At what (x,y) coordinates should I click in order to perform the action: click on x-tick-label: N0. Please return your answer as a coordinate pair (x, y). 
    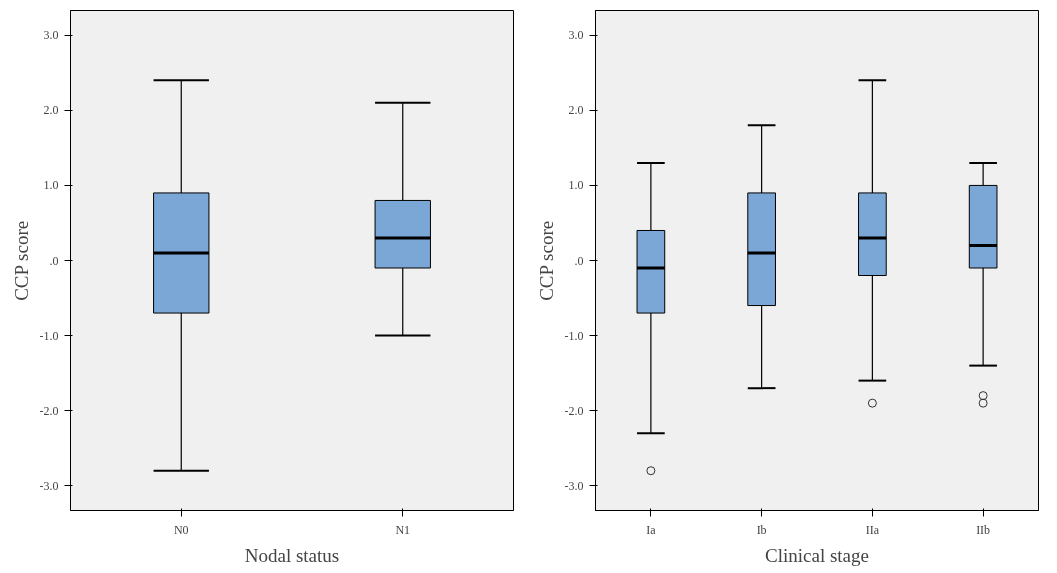
    Looking at the image, I should click on (181, 529).